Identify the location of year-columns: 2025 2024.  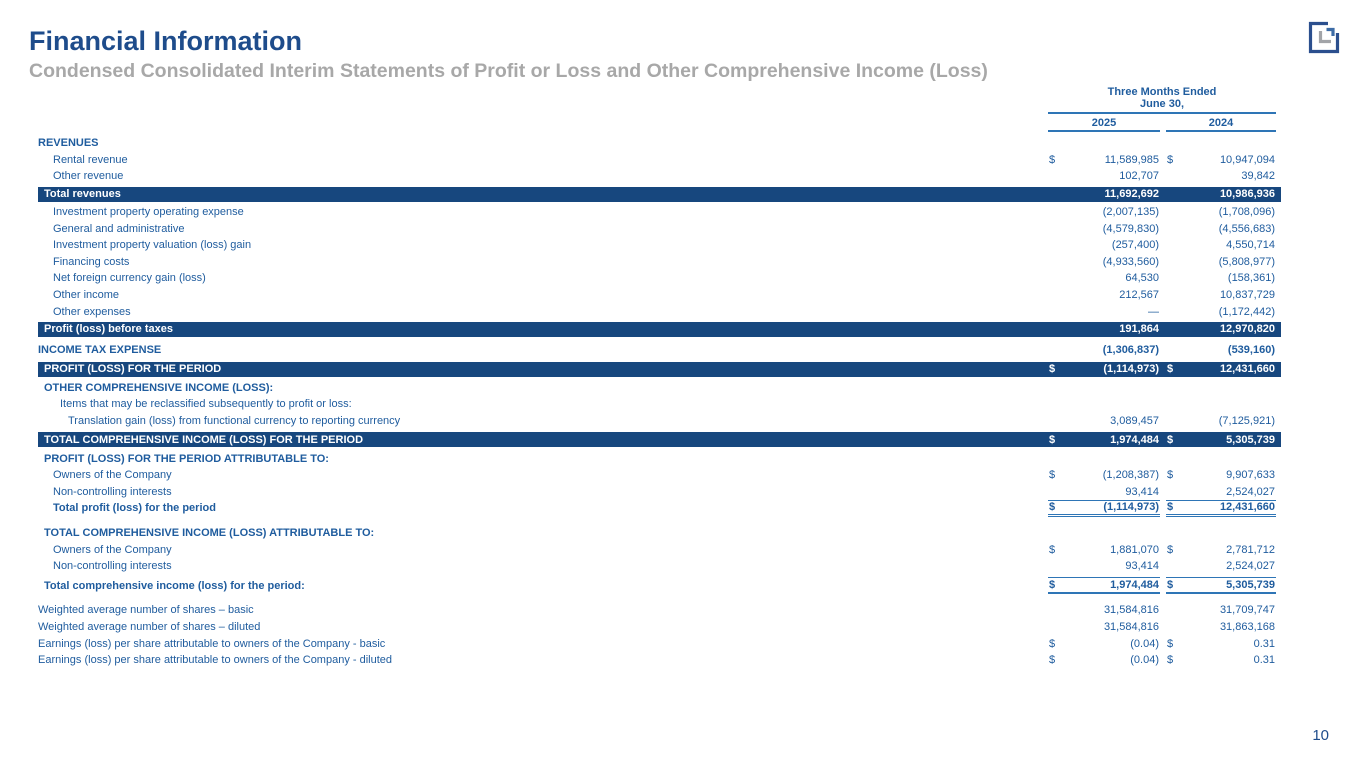
(1162, 123).